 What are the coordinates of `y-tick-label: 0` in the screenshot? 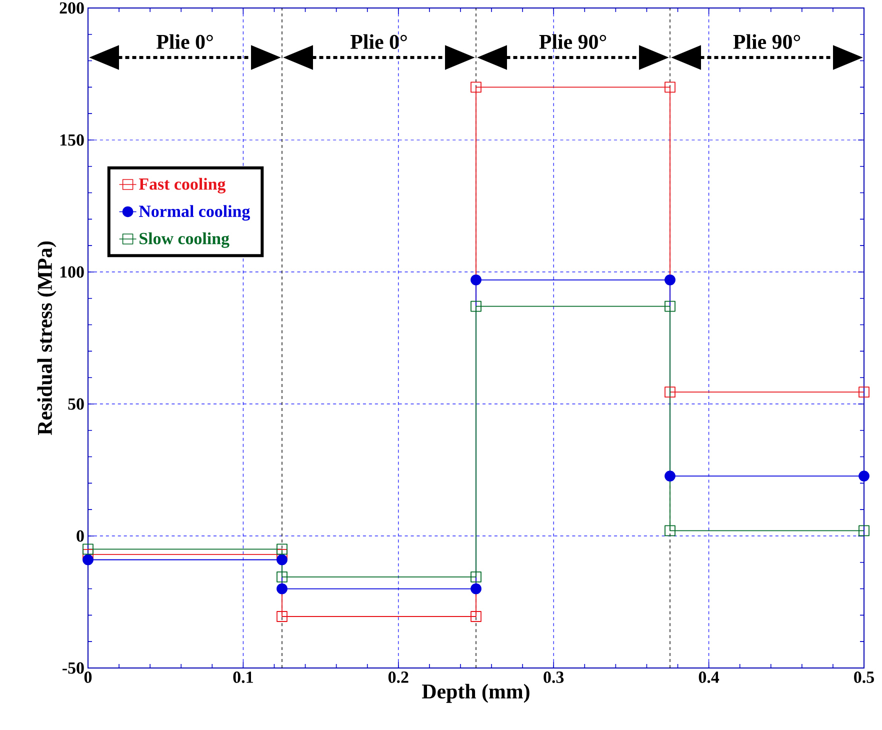 It's located at (80, 536).